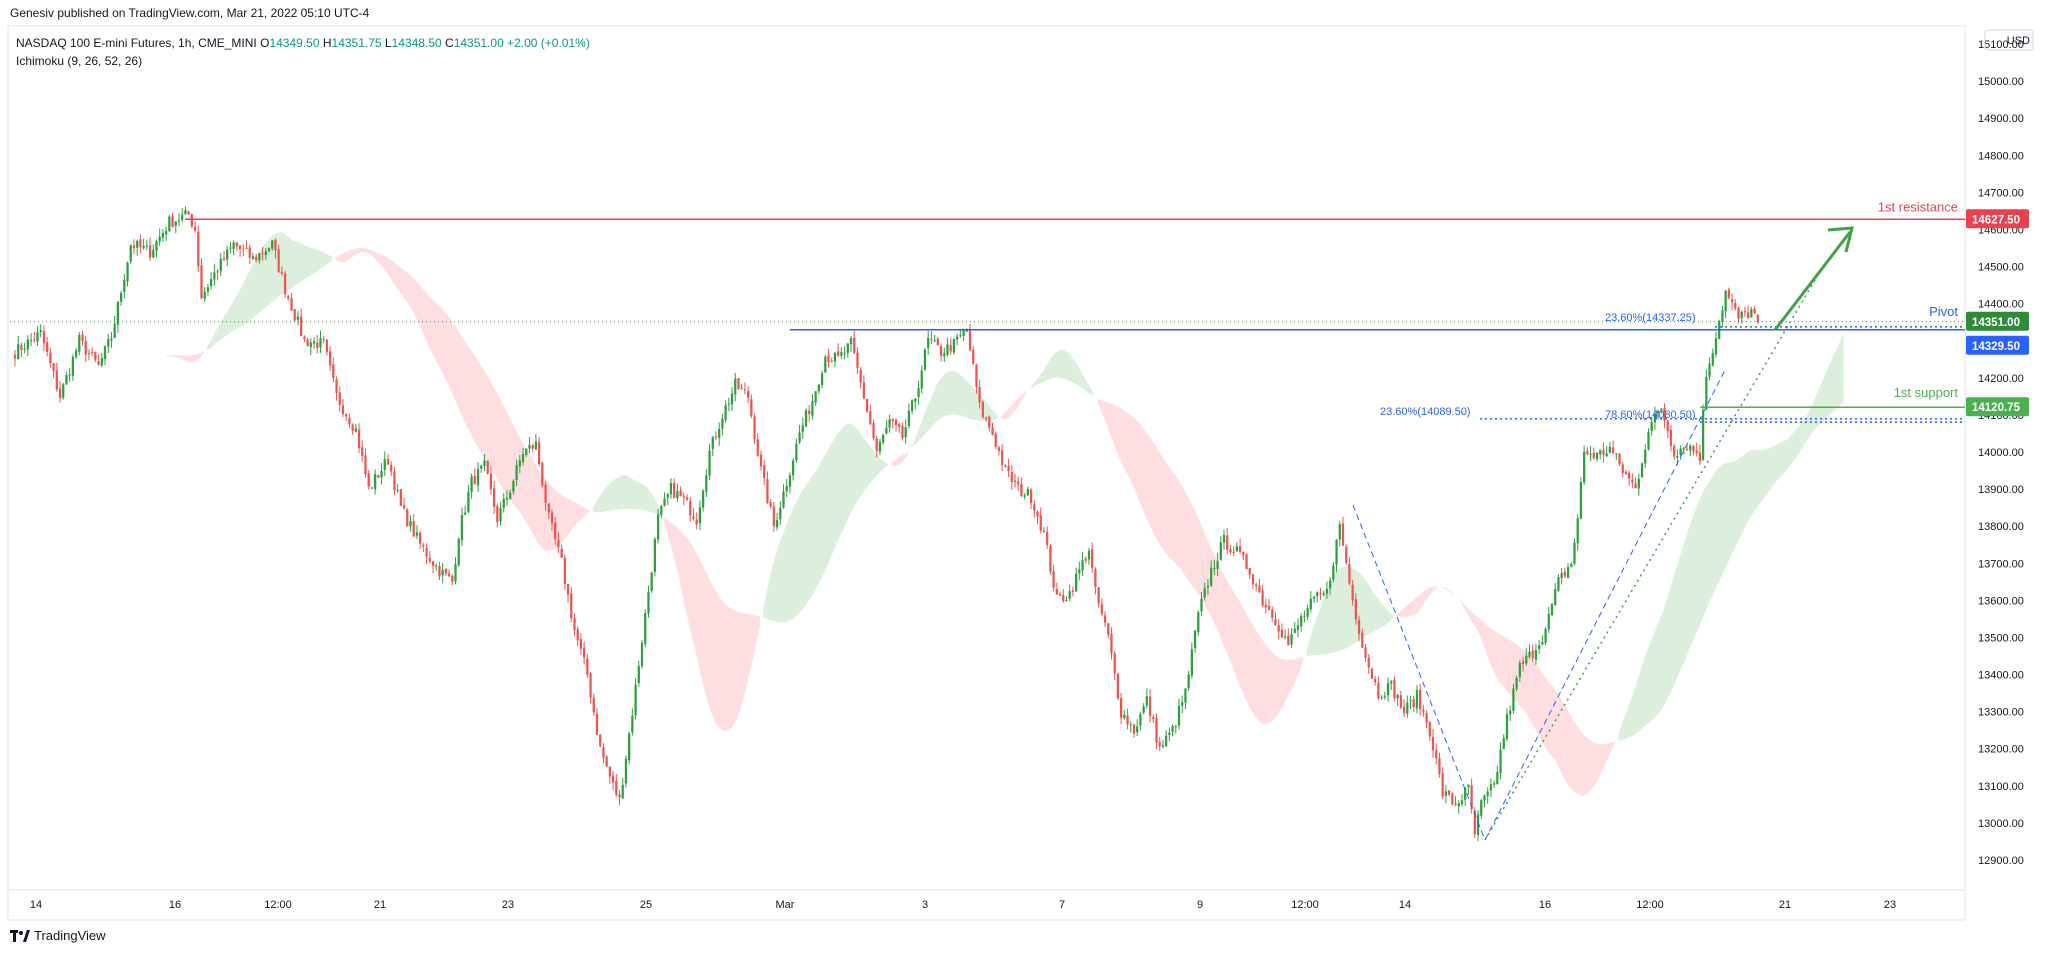 This screenshot has height=954, width=2047. What do you see at coordinates (963, 905) in the screenshot?
I see `time-axis: 14 16 12:00 21 23 25 Mar 3 7 9 12:00 14 16 12:00 21 23` at bounding box center [963, 905].